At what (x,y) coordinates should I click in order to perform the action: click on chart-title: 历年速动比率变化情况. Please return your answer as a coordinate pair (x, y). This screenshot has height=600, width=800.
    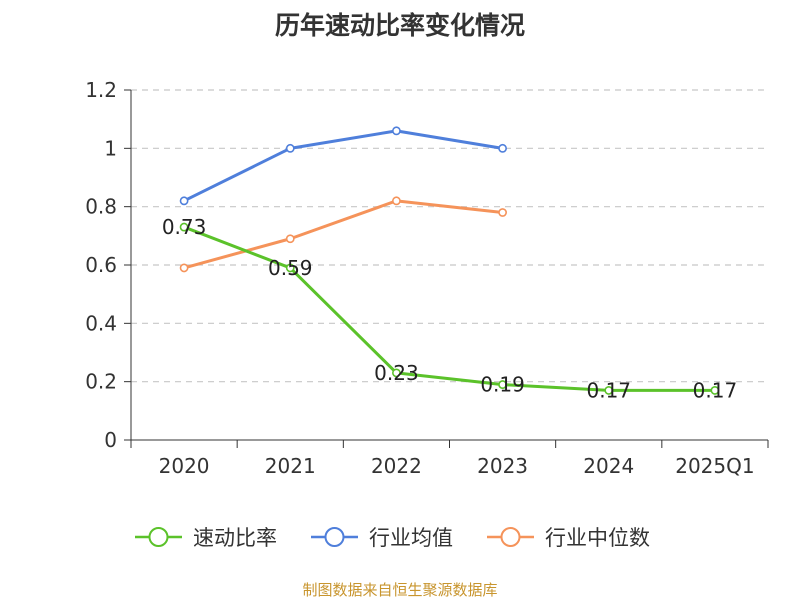
    Looking at the image, I should click on (399, 25).